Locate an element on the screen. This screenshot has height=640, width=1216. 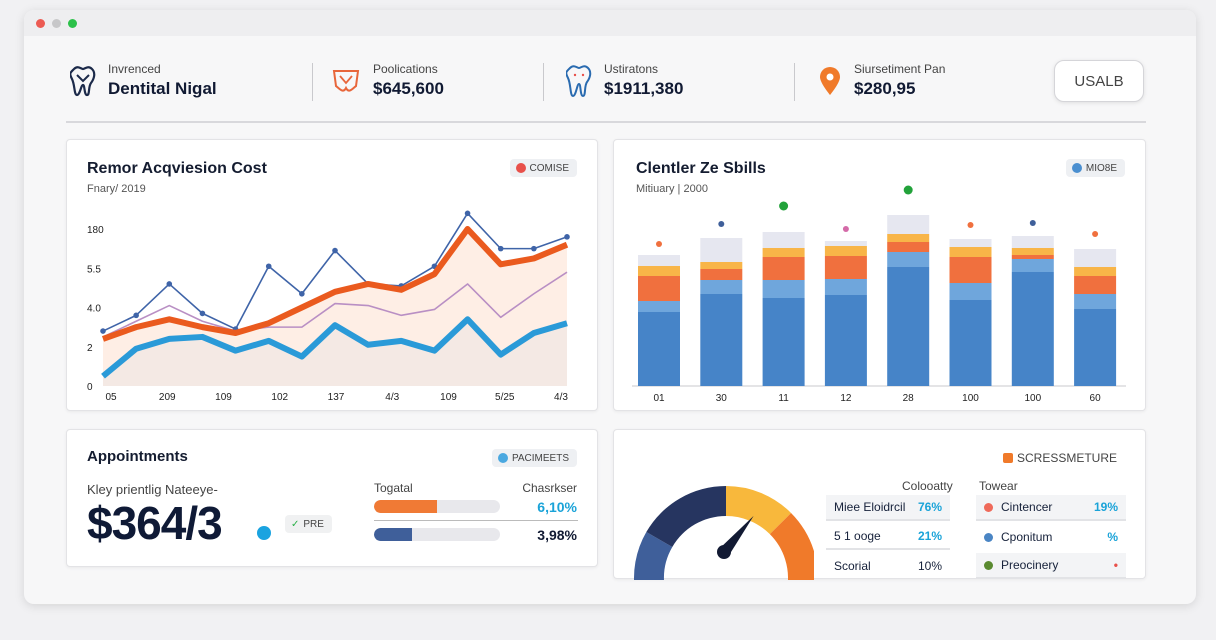
chip-label: PACIMEETS is located at coordinates (540, 458).